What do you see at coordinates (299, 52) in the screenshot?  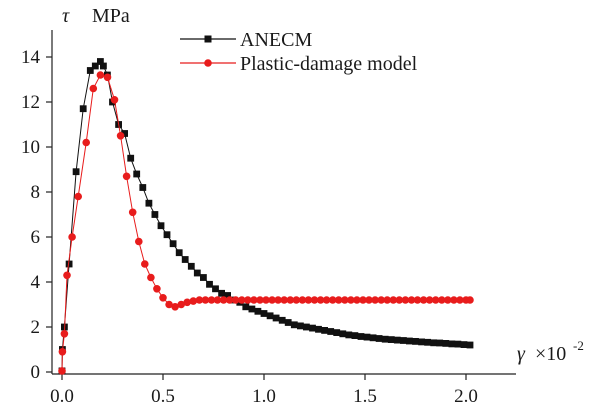 I see `legend: ANECM Plastic-damage model` at bounding box center [299, 52].